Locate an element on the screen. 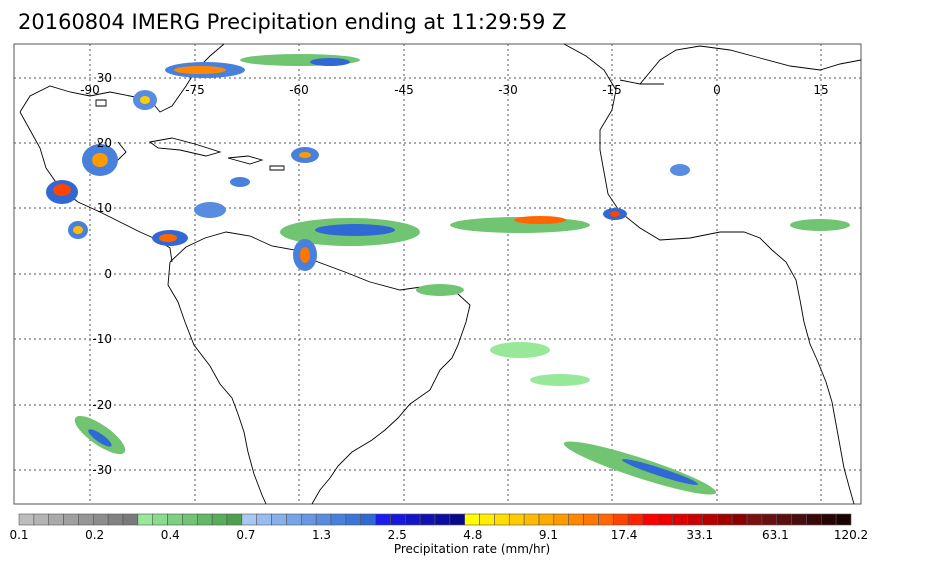  colorbar-tick-label: 4.8 is located at coordinates (473, 535).